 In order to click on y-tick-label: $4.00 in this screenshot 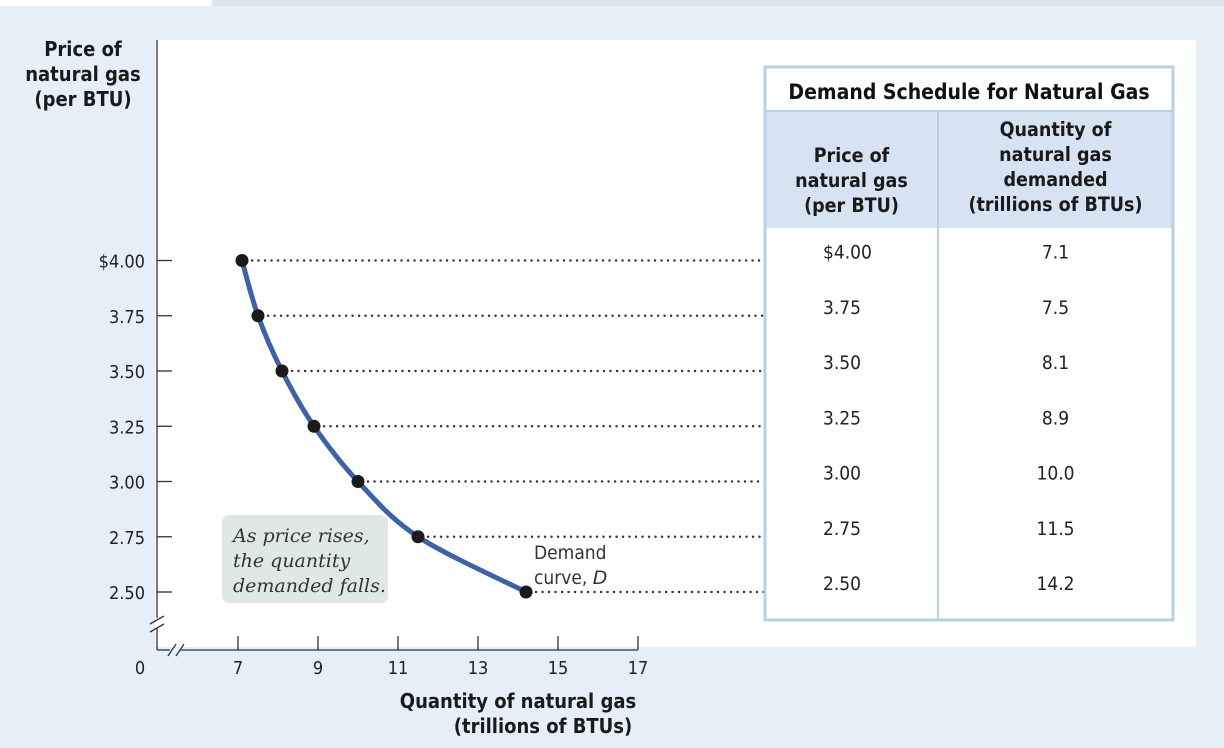, I will do `click(122, 262)`.